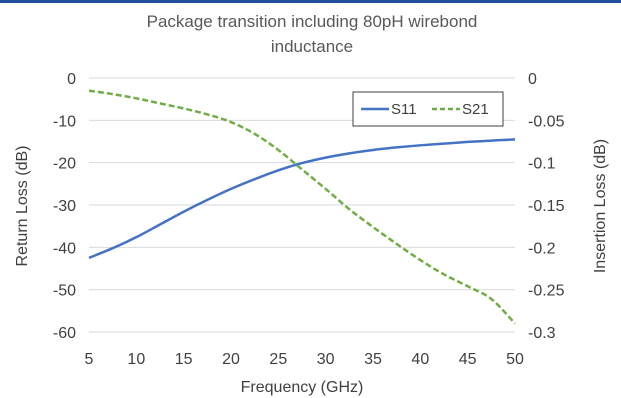  What do you see at coordinates (231, 359) in the screenshot?
I see `x-tick-label: 20` at bounding box center [231, 359].